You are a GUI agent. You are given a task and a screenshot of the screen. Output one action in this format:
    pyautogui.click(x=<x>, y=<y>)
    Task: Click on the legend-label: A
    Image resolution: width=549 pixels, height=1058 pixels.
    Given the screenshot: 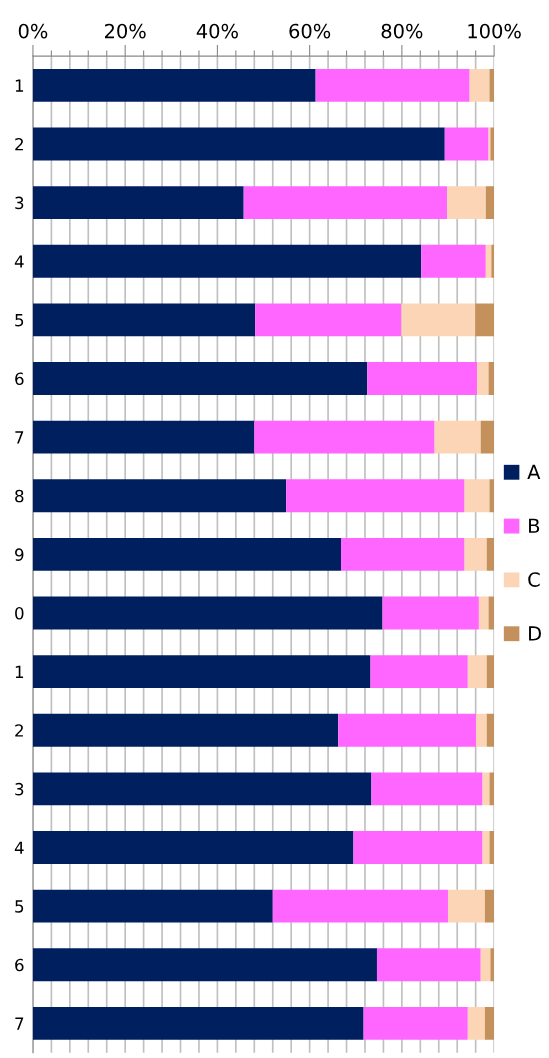 What is the action you would take?
    pyautogui.click(x=534, y=472)
    